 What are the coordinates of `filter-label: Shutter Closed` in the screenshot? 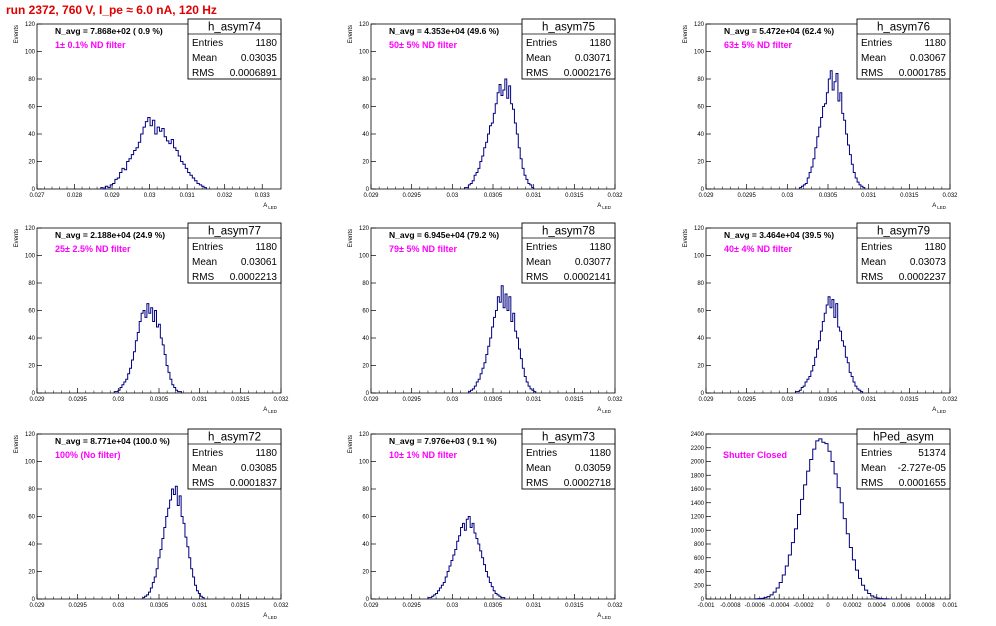 It's located at (755, 455).